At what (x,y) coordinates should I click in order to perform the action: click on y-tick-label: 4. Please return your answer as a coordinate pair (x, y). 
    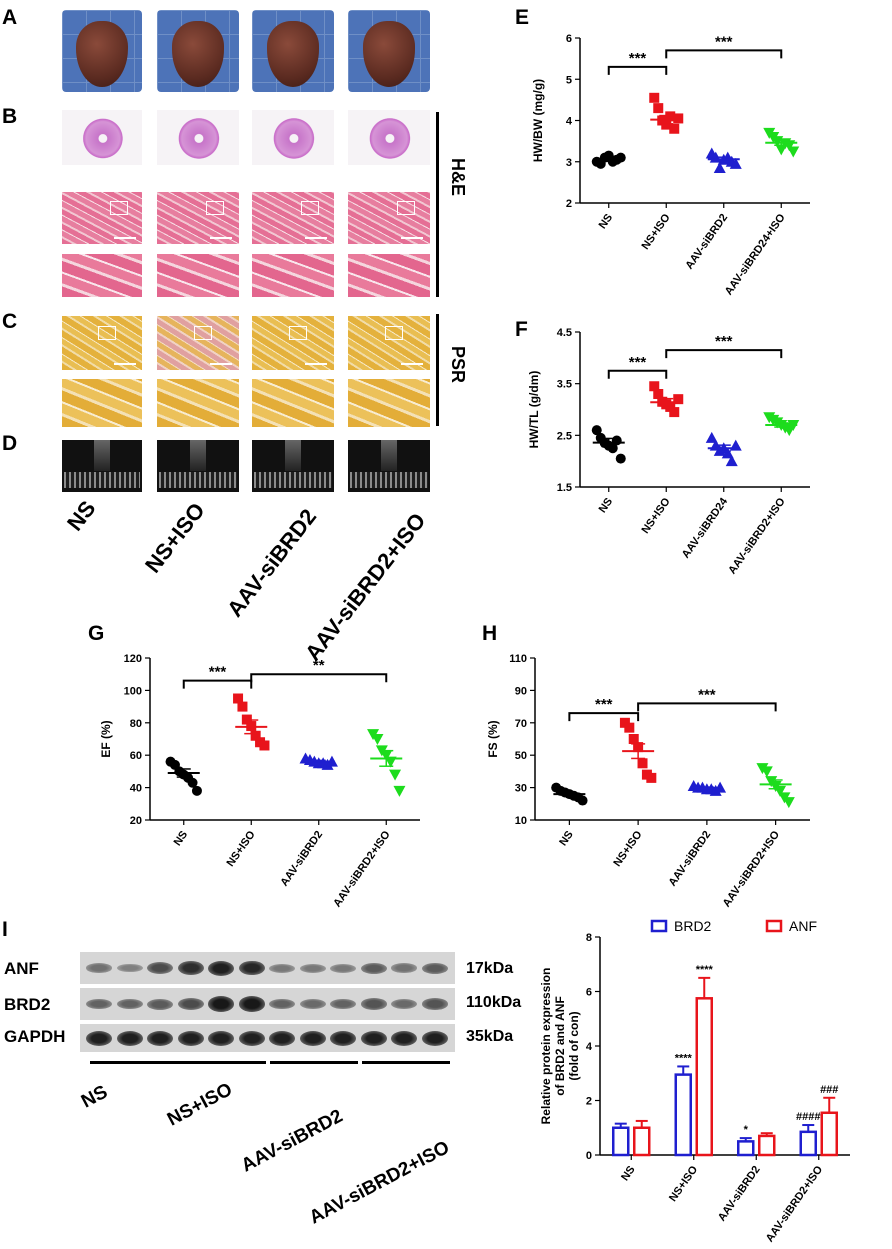
    Looking at the image, I should click on (569, 122).